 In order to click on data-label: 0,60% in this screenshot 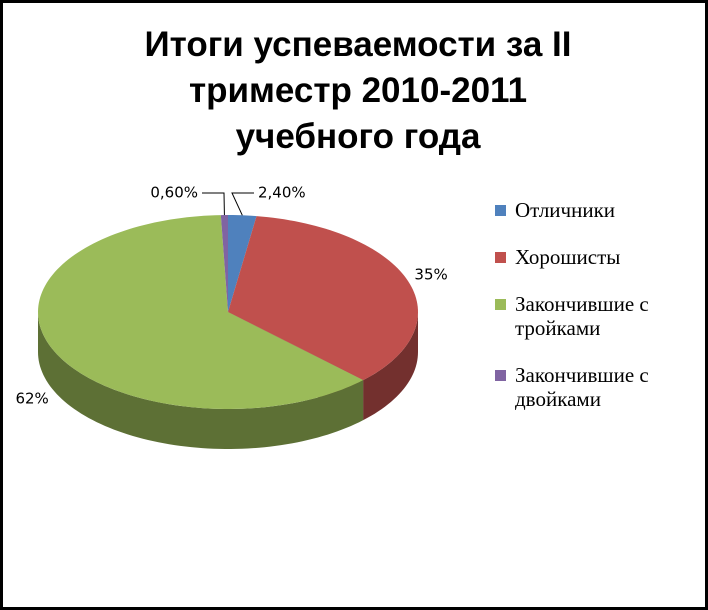, I will do `click(174, 193)`.